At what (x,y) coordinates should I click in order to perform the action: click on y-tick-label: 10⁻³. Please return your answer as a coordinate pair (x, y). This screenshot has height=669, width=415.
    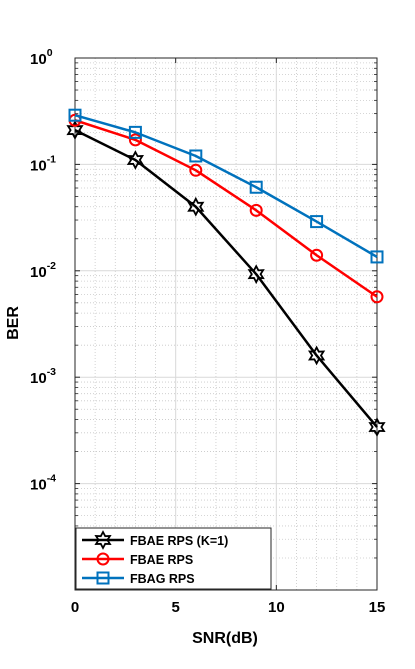
    Looking at the image, I should click on (43, 376).